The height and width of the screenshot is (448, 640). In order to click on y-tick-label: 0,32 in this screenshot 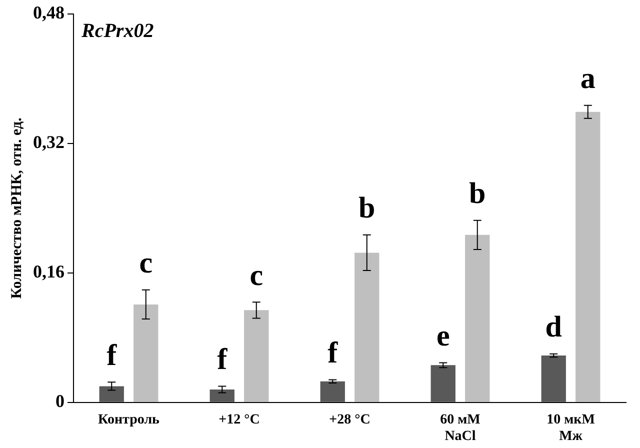, I will do `click(48, 142)`.